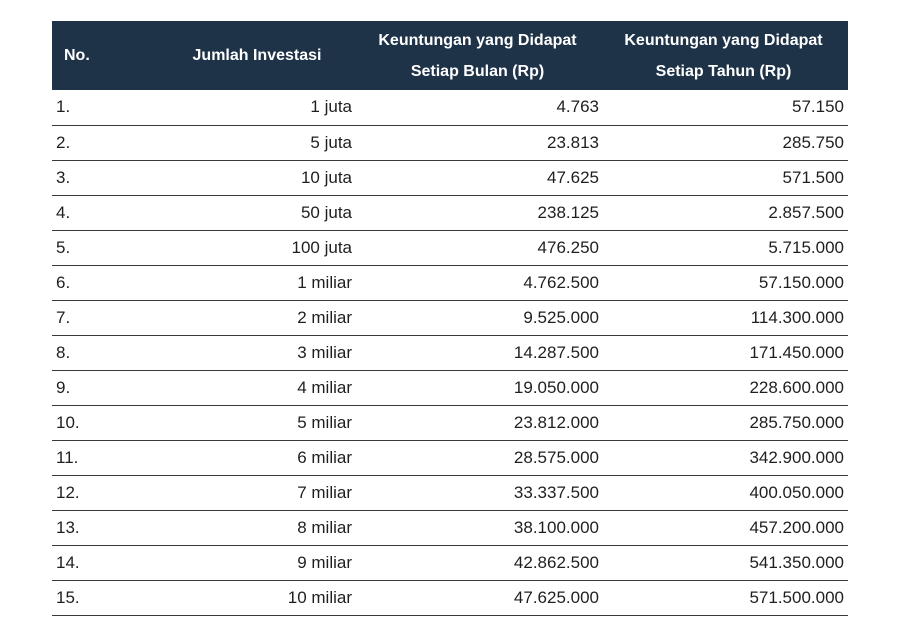  What do you see at coordinates (723, 40) in the screenshot?
I see `header-yearly-line1: Keuntungan yang Didapat` at bounding box center [723, 40].